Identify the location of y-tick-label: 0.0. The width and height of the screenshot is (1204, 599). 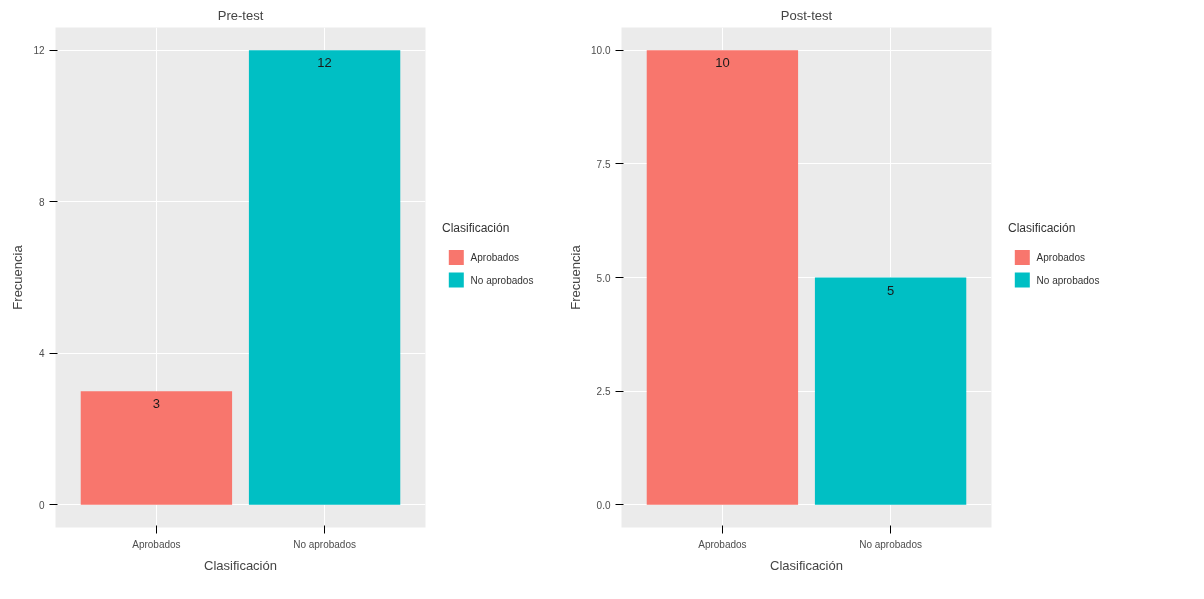
(603, 505).